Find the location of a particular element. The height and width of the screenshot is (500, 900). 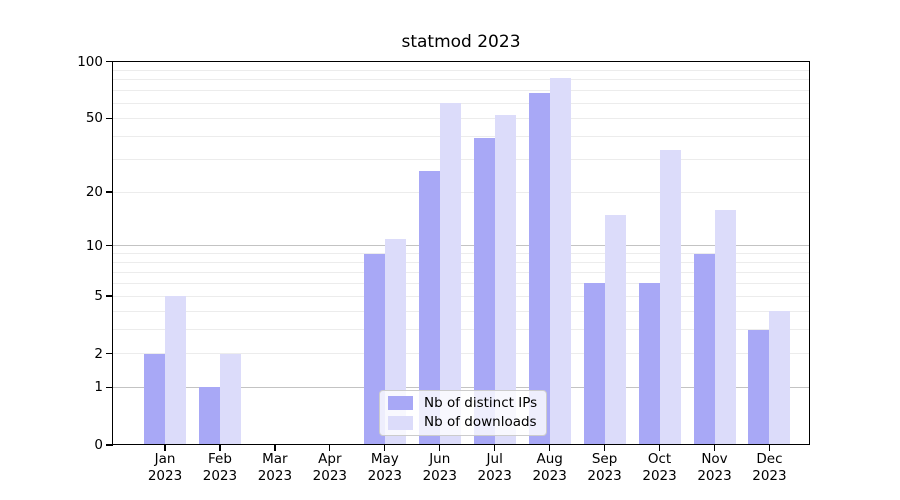

x-tick-label-may: May 2023 is located at coordinates (384, 467).